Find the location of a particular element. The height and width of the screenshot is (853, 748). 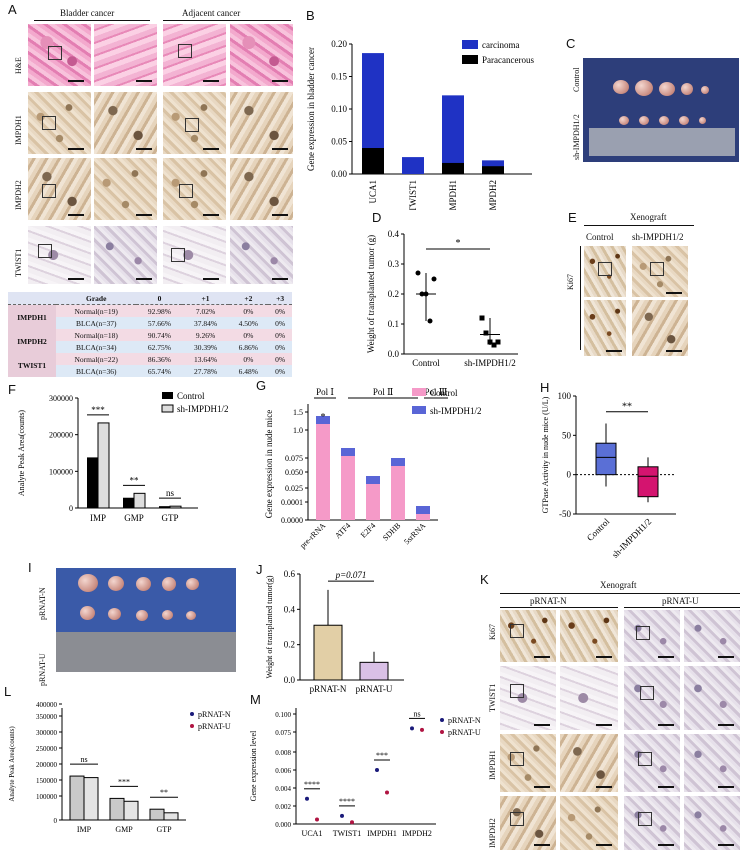

data-point-control is located at coordinates (418, 273).